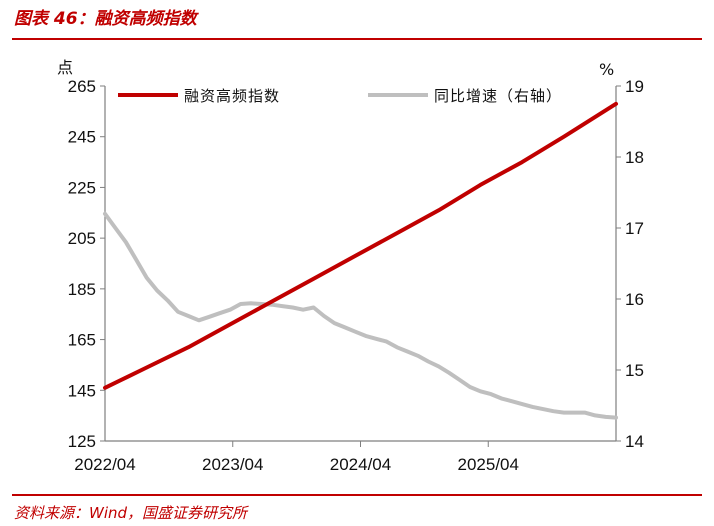 The height and width of the screenshot is (526, 714). I want to click on y-left-tick-label: 145, so click(82, 390).